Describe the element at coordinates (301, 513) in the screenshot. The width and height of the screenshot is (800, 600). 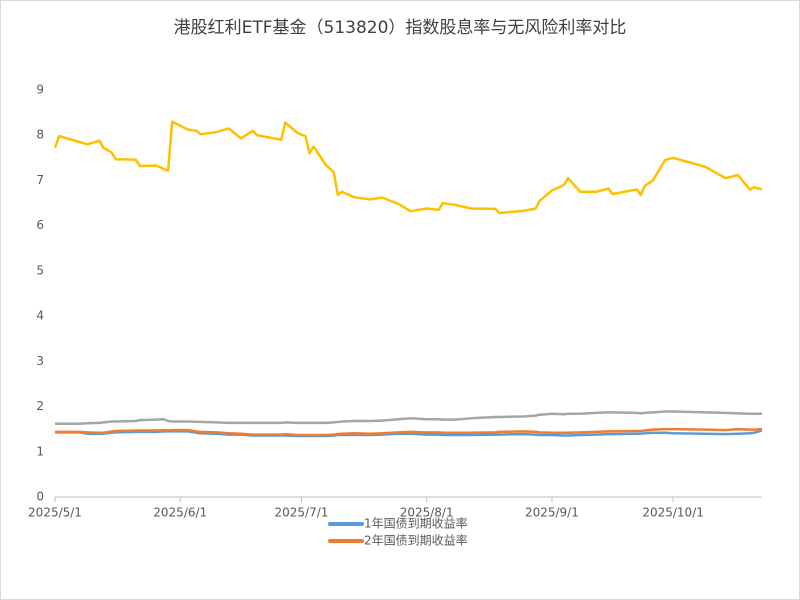
I see `x-tick-label: 2025/7/1` at that location.